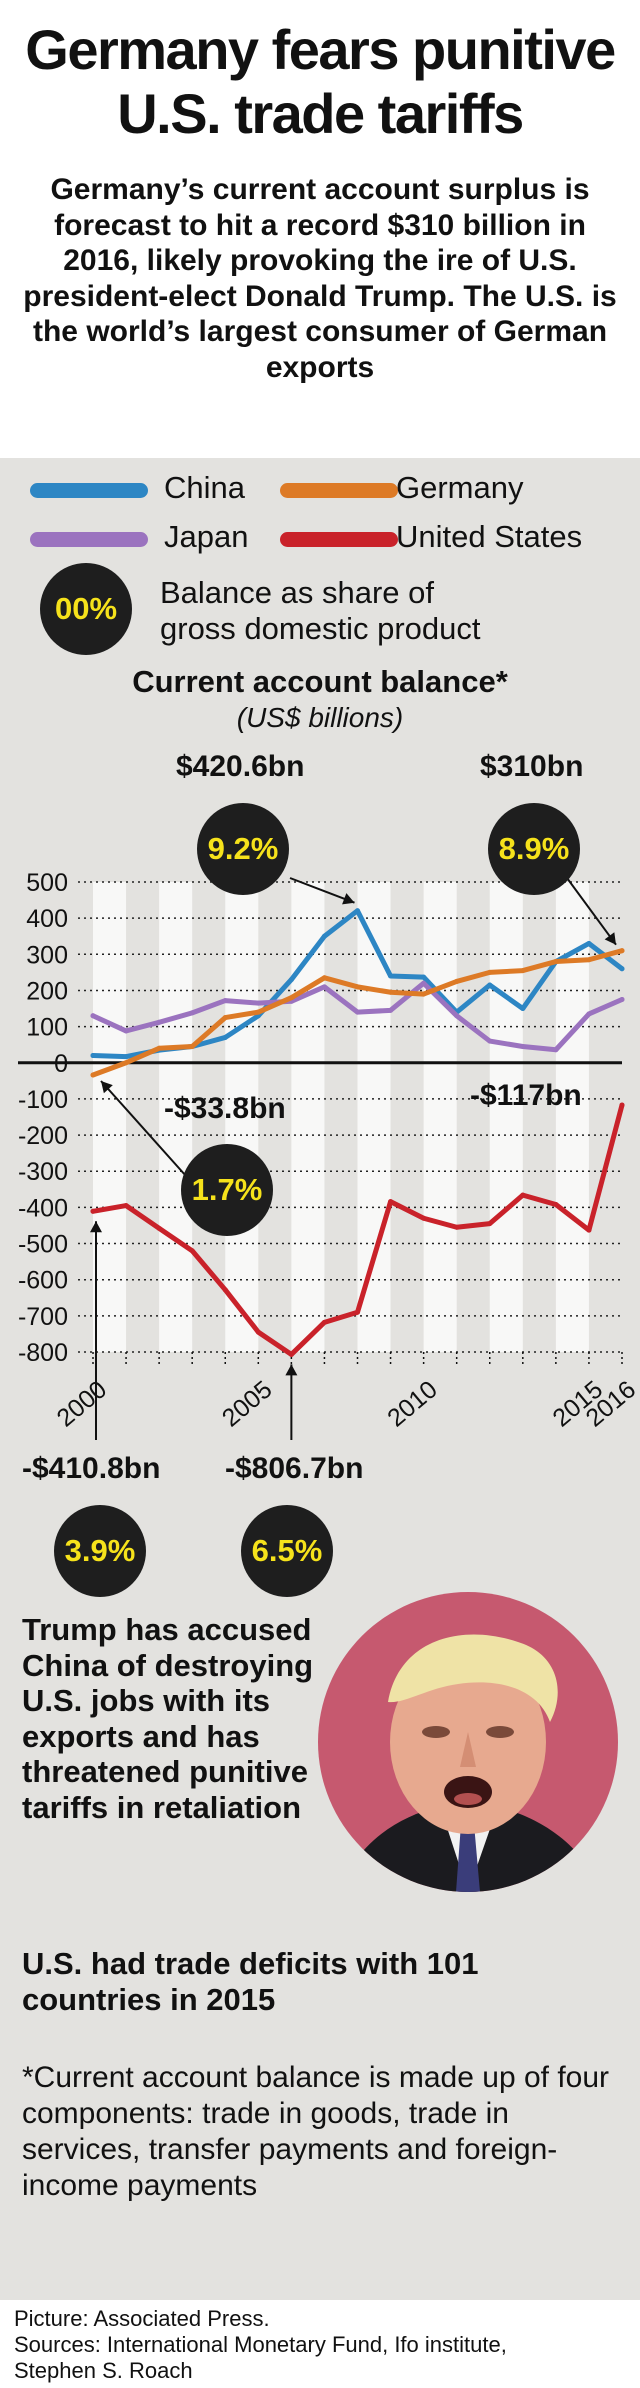 This screenshot has height=2388, width=640. What do you see at coordinates (43, 1208) in the screenshot?
I see `y-tick-label: -400` at bounding box center [43, 1208].